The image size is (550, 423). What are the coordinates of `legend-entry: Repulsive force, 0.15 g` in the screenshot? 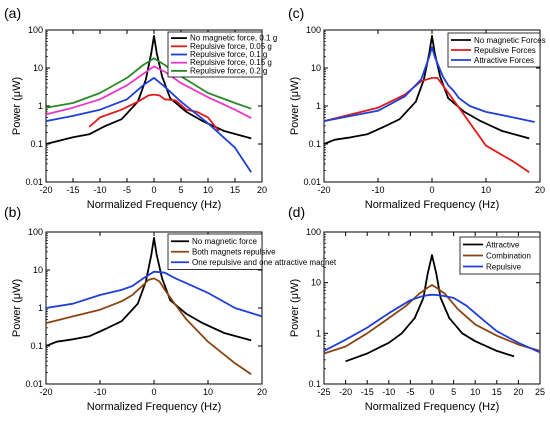 It's located at (231, 62).